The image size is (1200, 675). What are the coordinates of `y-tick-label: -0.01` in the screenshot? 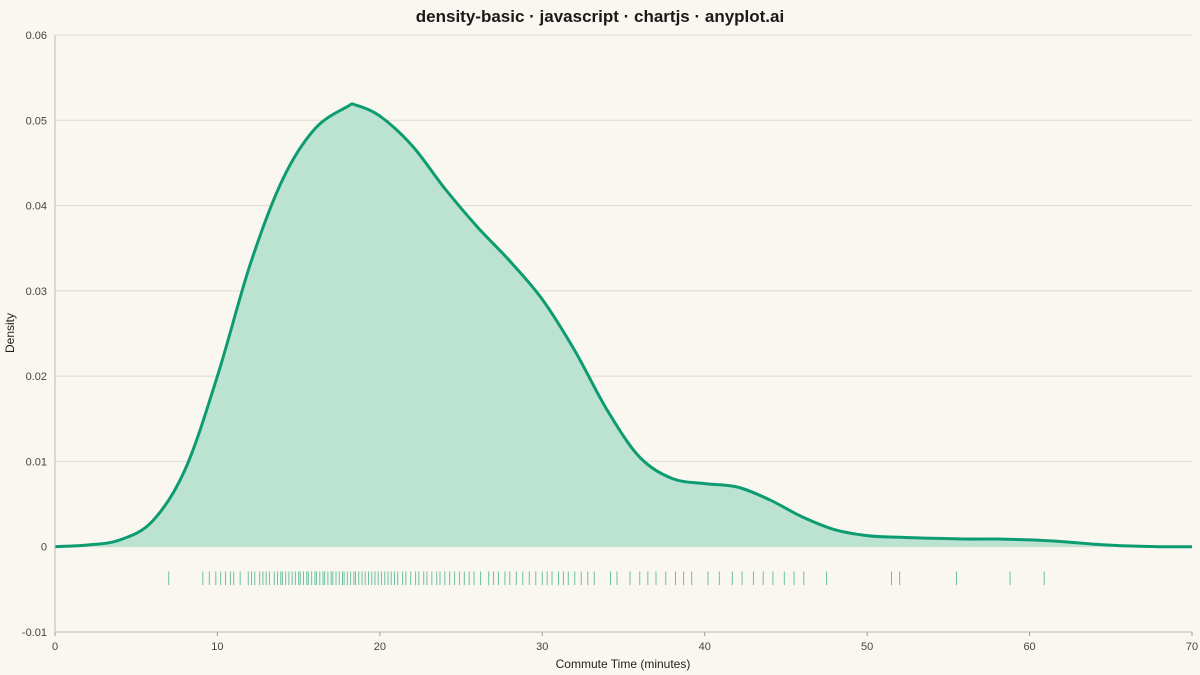 It's located at (34, 633).